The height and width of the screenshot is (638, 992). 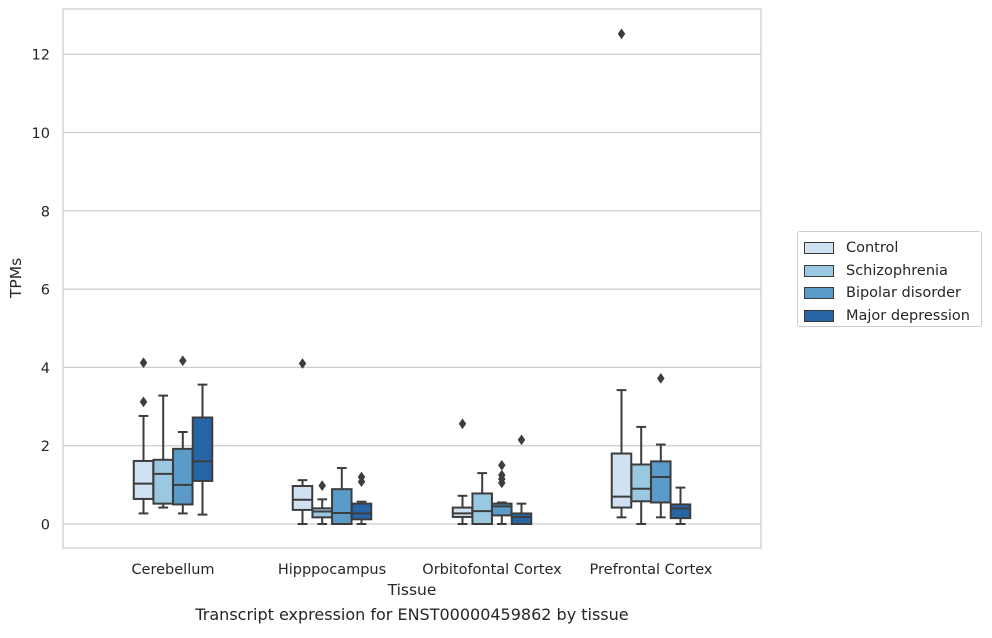 What do you see at coordinates (41, 56) in the screenshot?
I see `y-tick-label: 12` at bounding box center [41, 56].